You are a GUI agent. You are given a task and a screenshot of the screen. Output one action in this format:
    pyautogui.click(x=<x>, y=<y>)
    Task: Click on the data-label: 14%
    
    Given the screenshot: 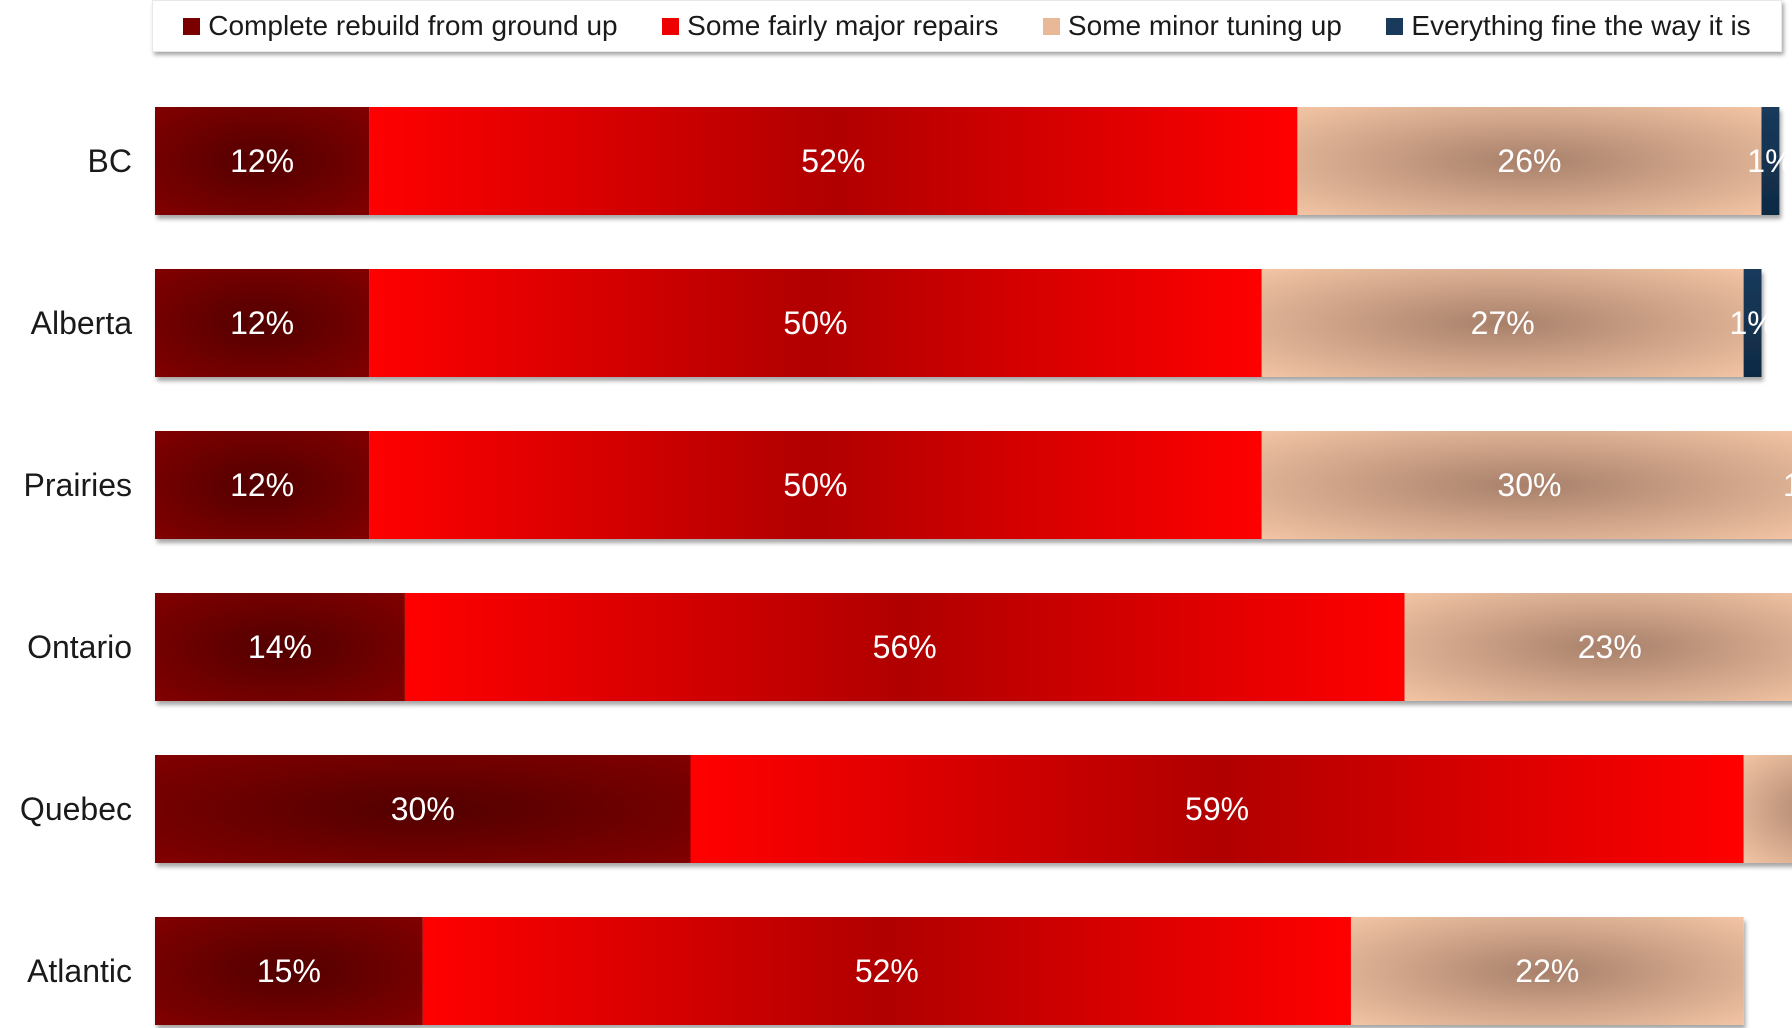 What is the action you would take?
    pyautogui.click(x=280, y=647)
    